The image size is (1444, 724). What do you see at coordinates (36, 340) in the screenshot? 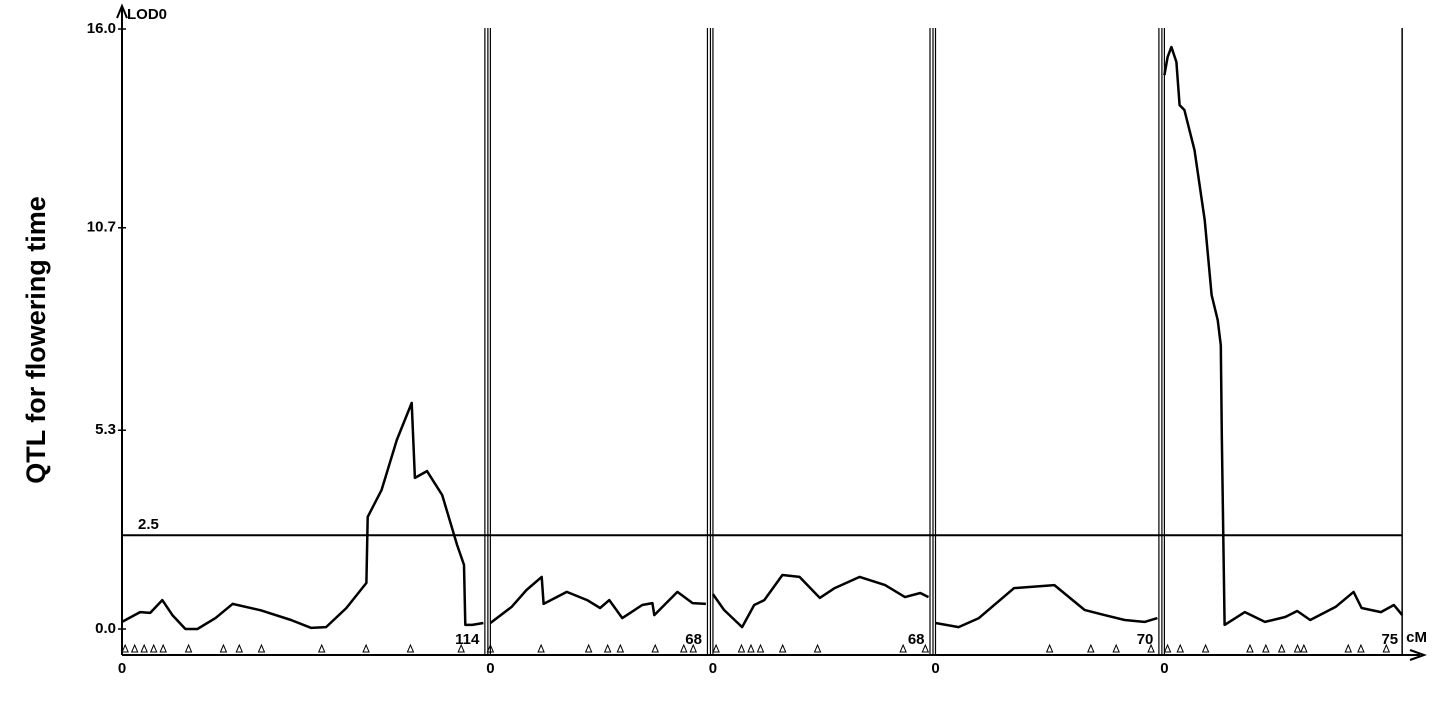
I see `y-title: QTL for flowering time` at bounding box center [36, 340].